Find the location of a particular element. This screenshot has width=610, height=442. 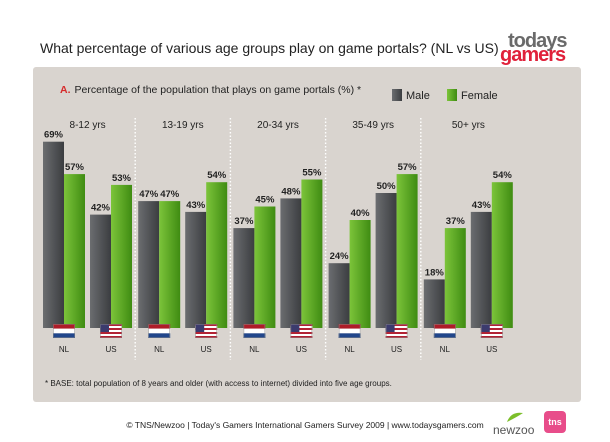

age-group-label: 20-34 yrs is located at coordinates (278, 125).